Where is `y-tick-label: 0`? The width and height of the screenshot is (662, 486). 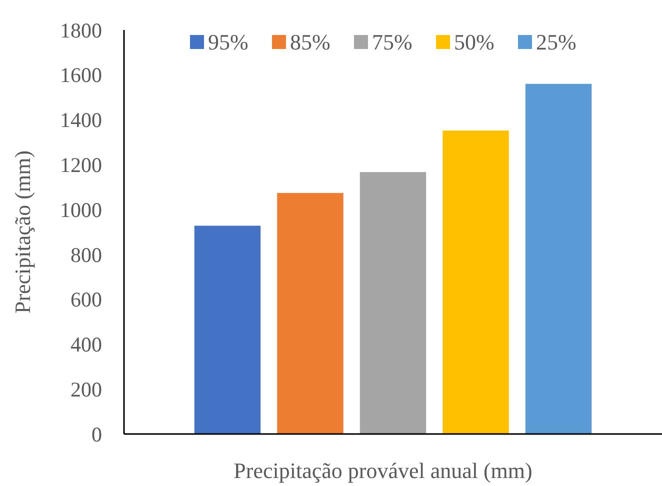 y-tick-label: 0 is located at coordinates (97, 434).